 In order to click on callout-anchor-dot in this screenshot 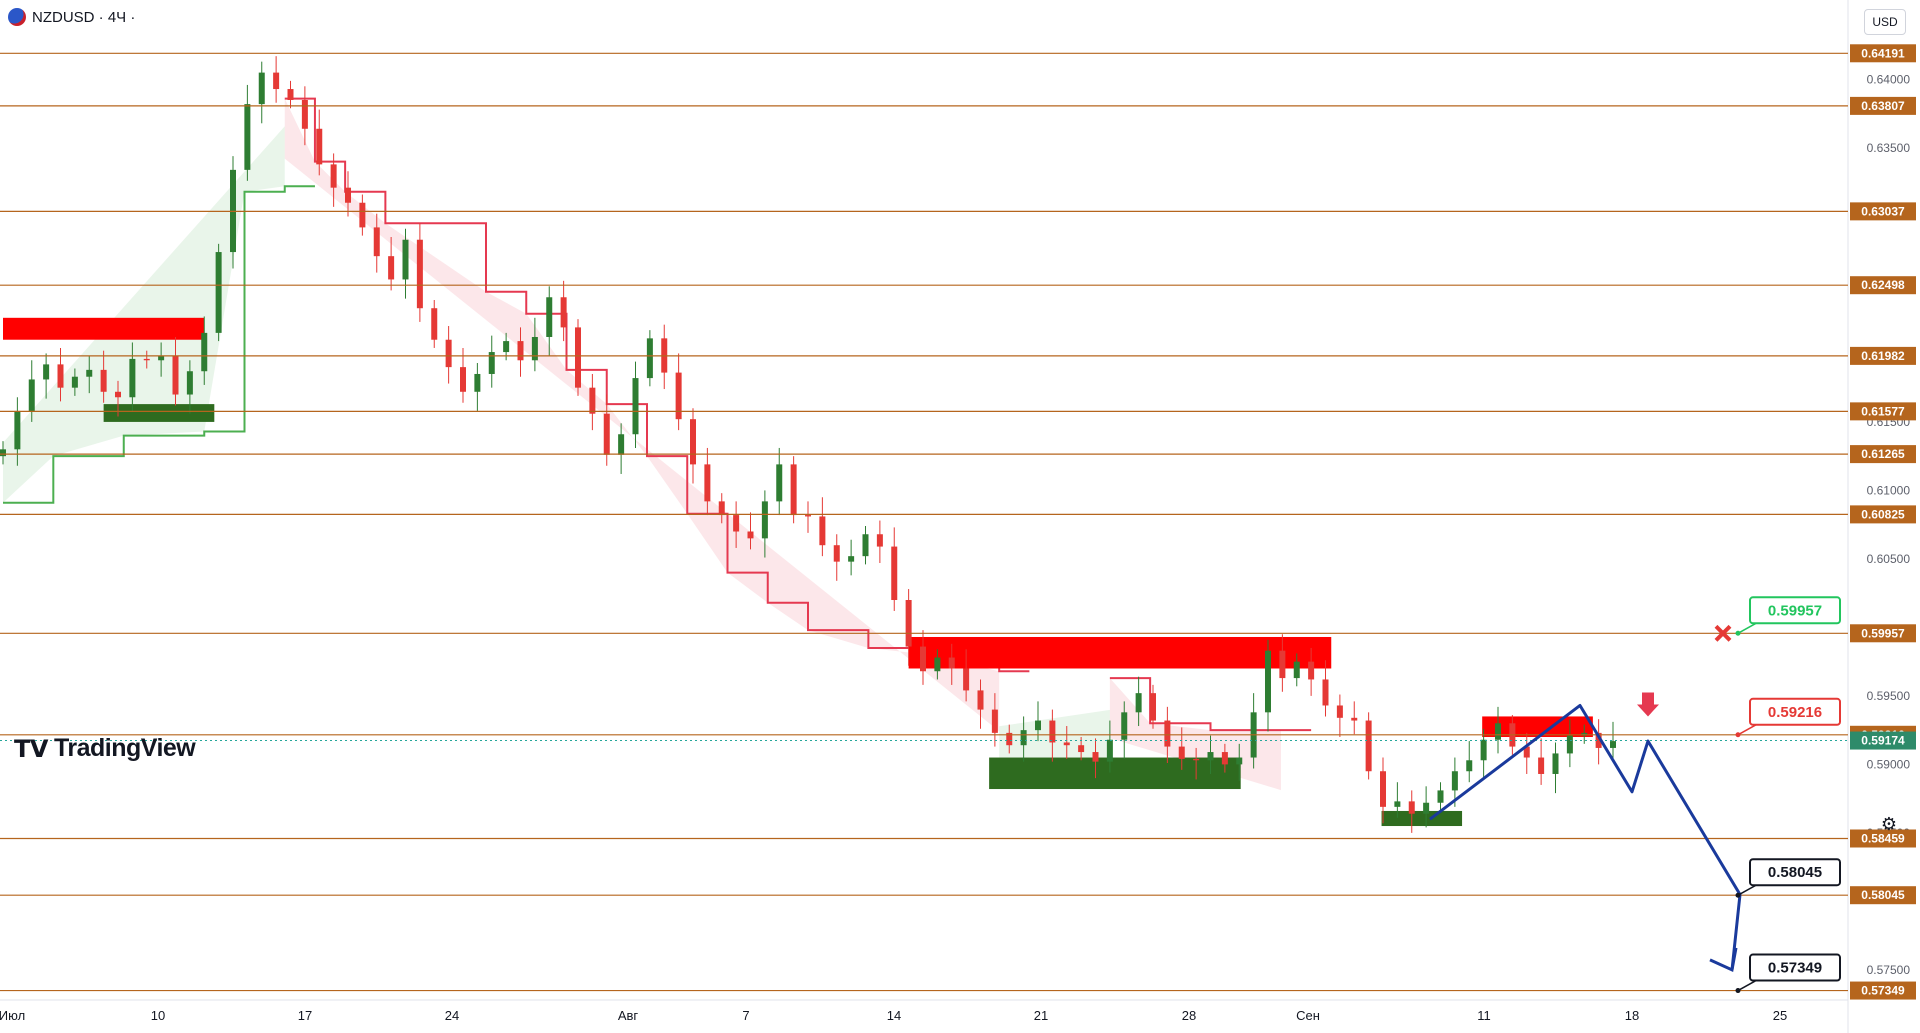, I will do `click(1738, 895)`.